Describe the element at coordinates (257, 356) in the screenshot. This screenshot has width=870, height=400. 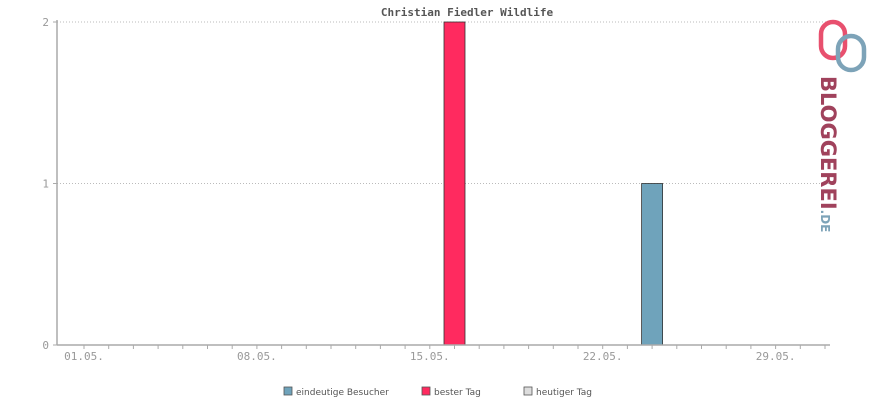
I see `x-tick-label: 08.05.` at that location.